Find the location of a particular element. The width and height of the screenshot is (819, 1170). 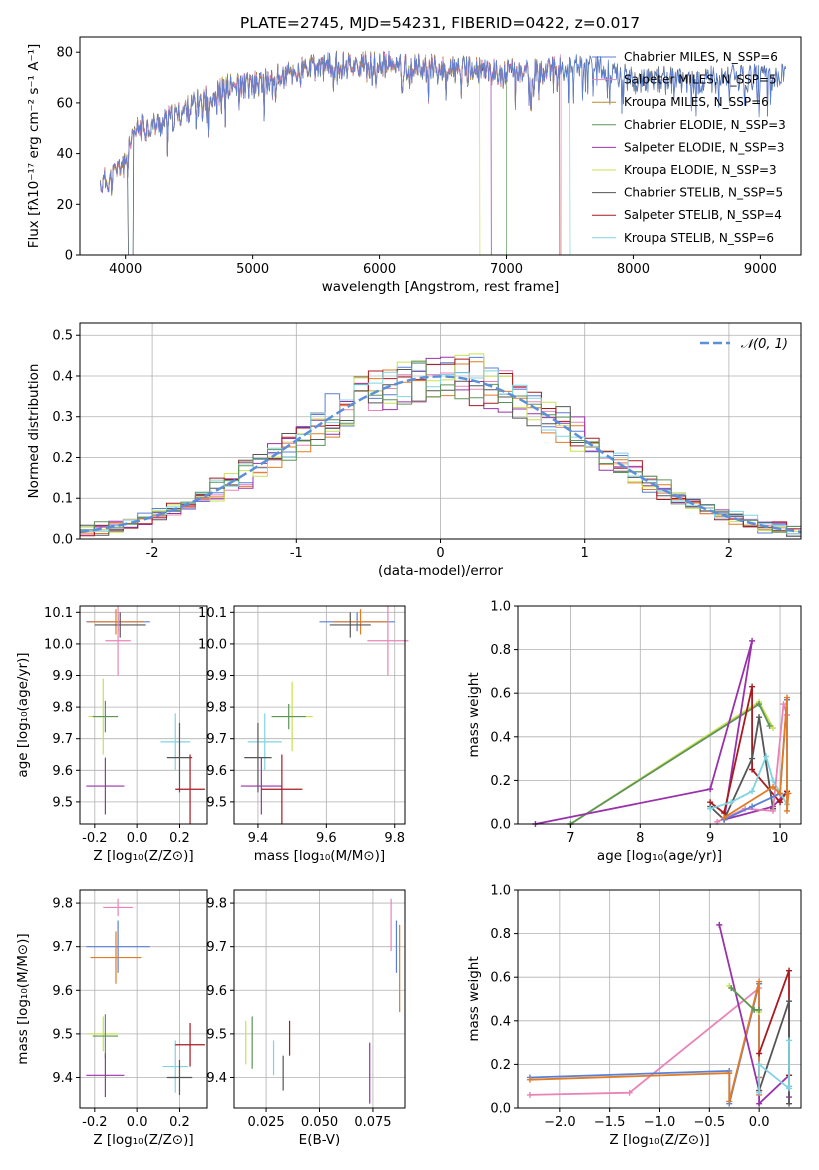

y-tick-label: 0.4 is located at coordinates (62, 376).